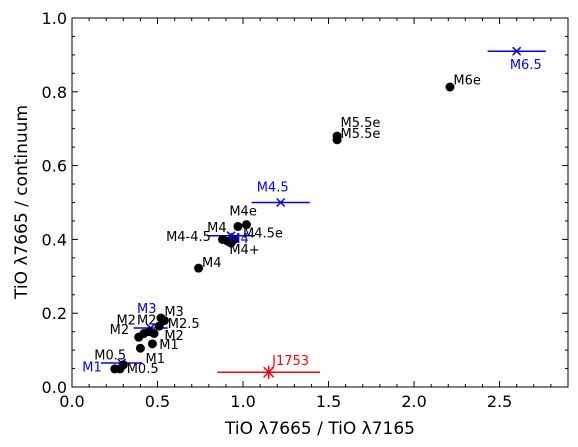  I want to click on y-tick-label: 0.0, so click(54, 387).